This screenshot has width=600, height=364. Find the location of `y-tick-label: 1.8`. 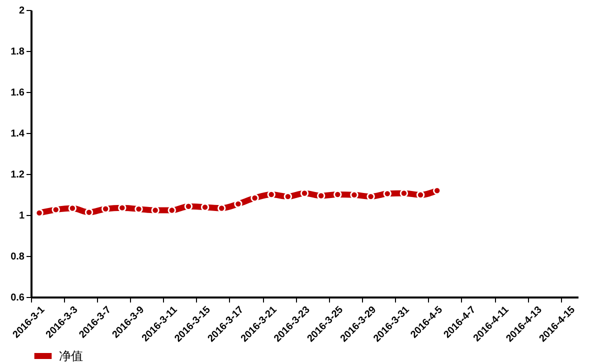

y-tick-label: 1.8 is located at coordinates (17, 52).